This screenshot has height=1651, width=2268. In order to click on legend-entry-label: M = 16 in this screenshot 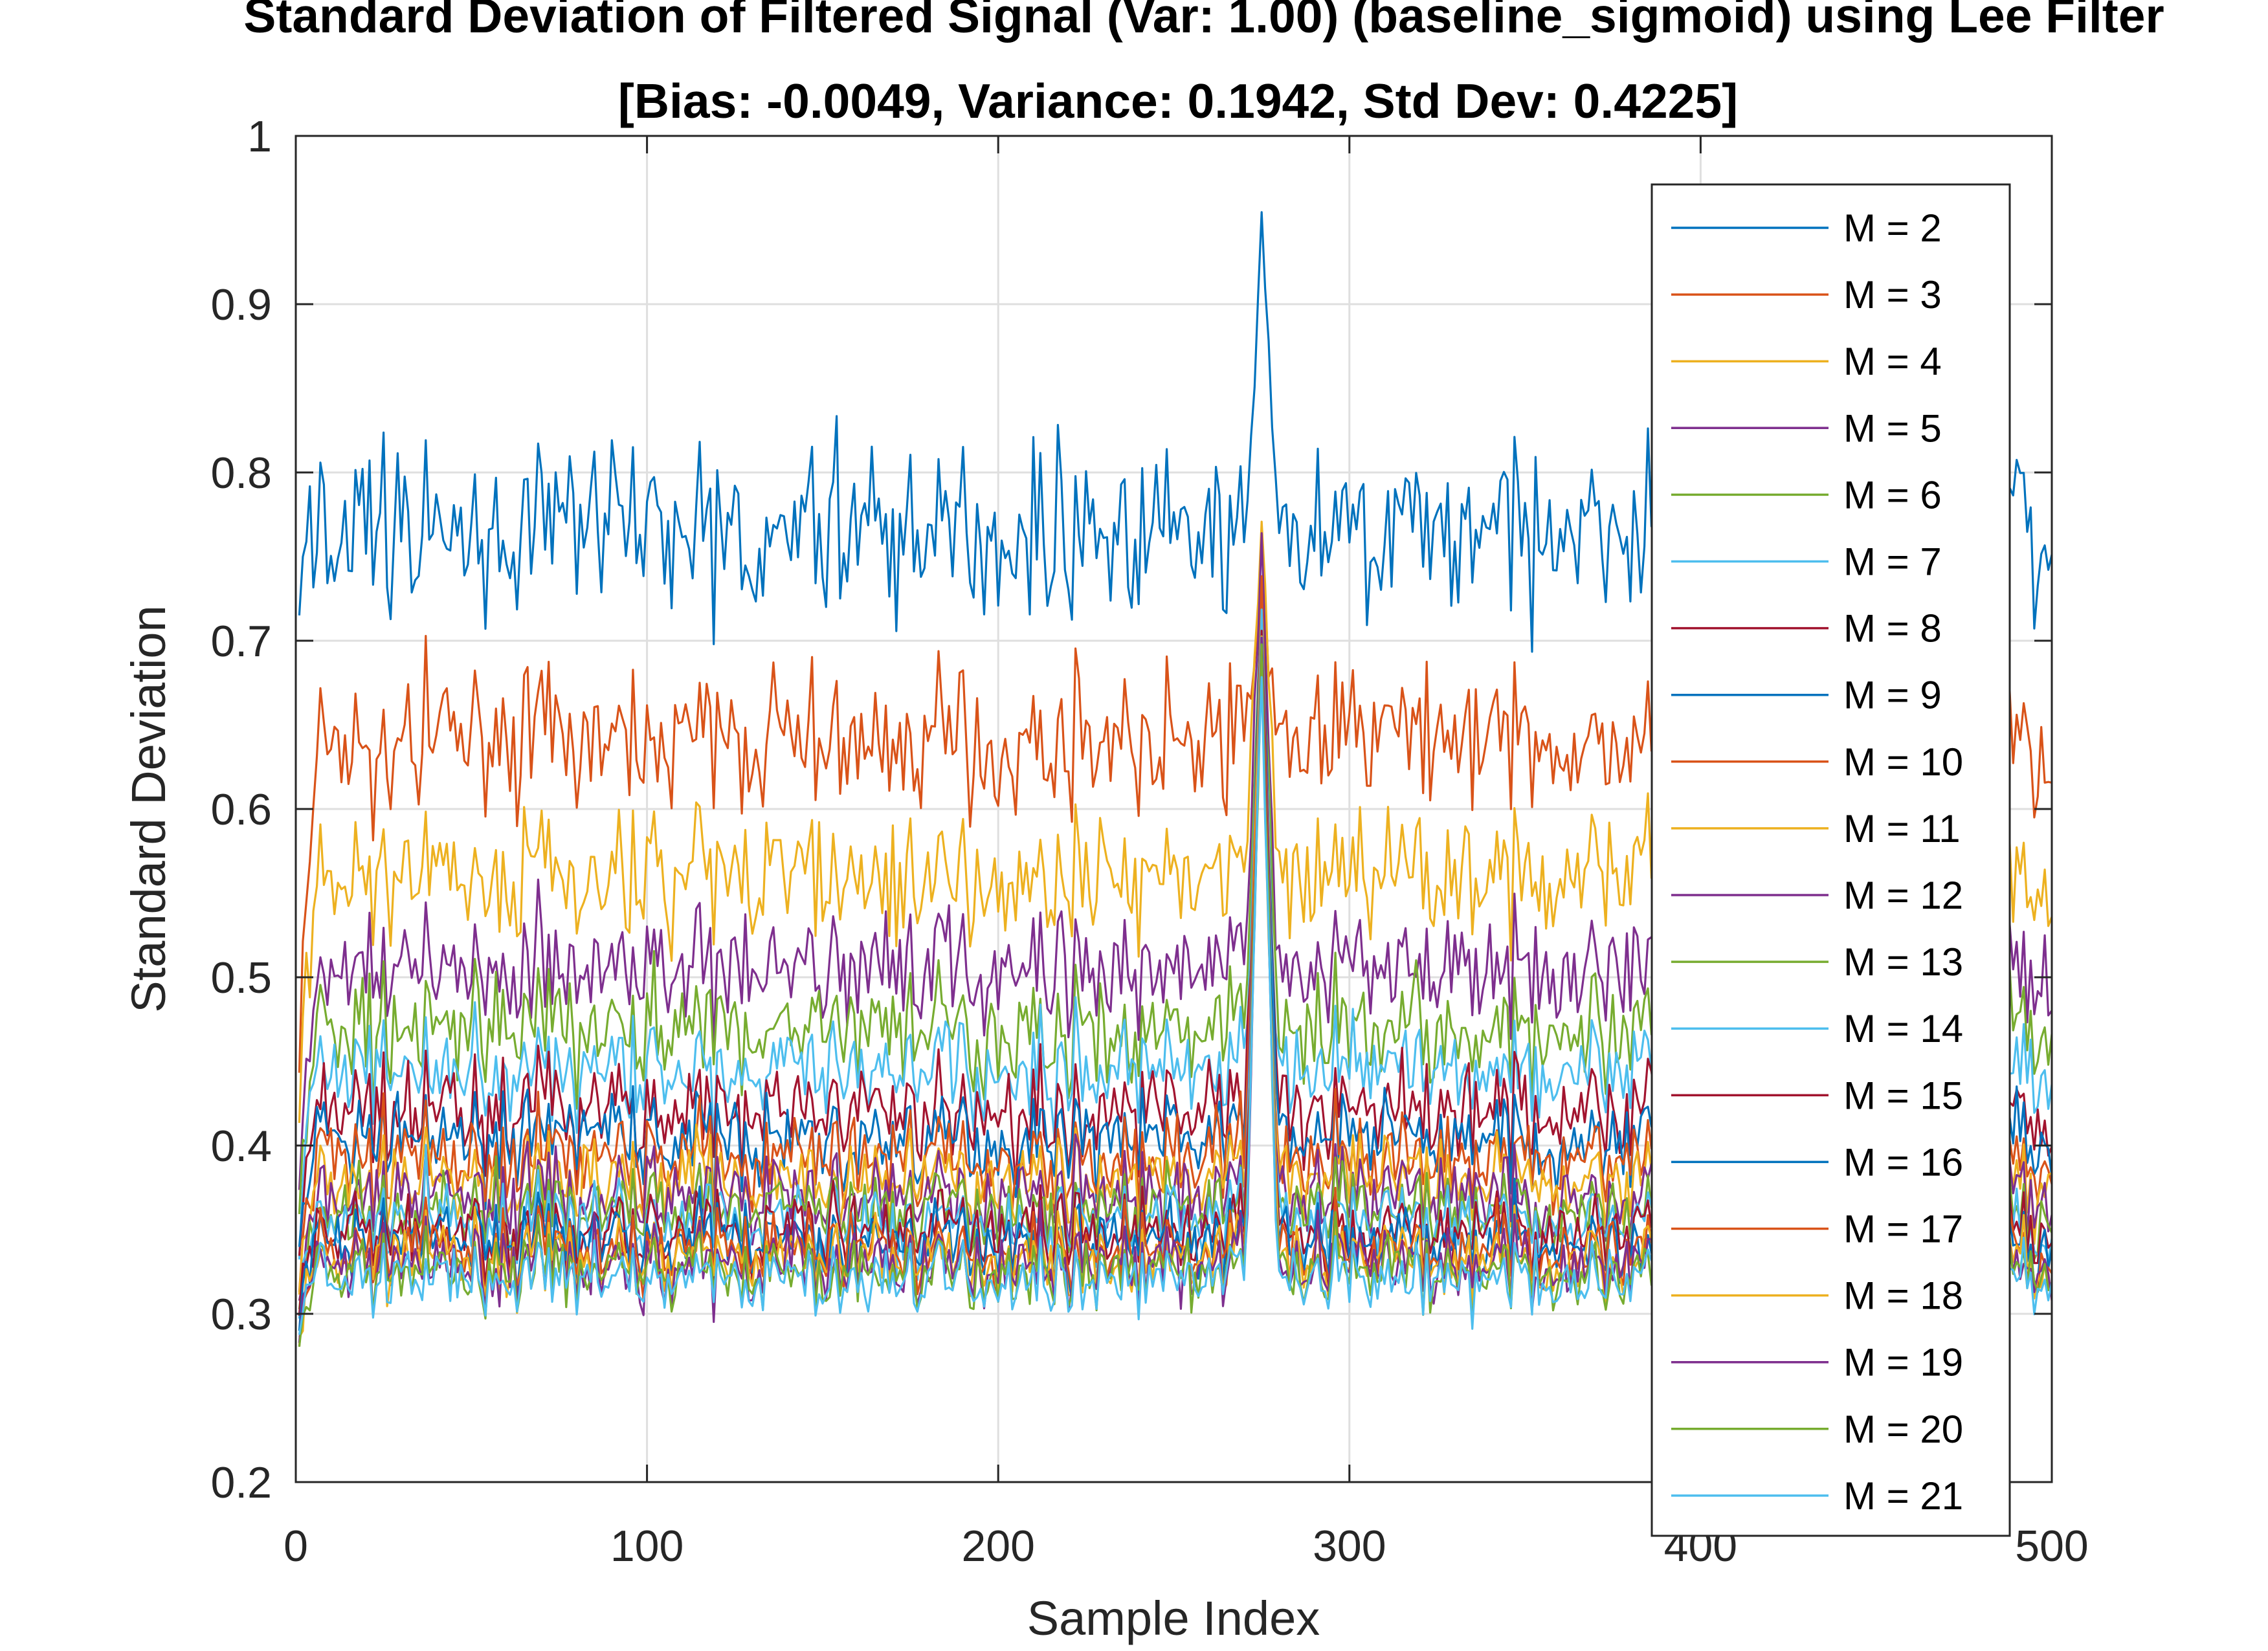, I will do `click(1903, 1162)`.